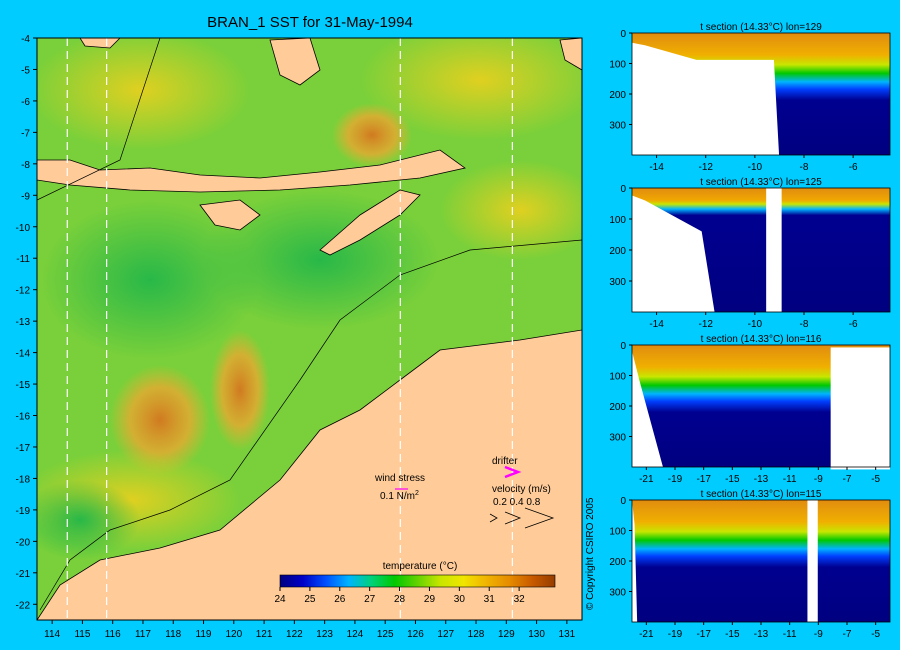 Image resolution: width=900 pixels, height=650 pixels. What do you see at coordinates (400, 599) in the screenshot?
I see `colorbar-tick-label: 28` at bounding box center [400, 599].